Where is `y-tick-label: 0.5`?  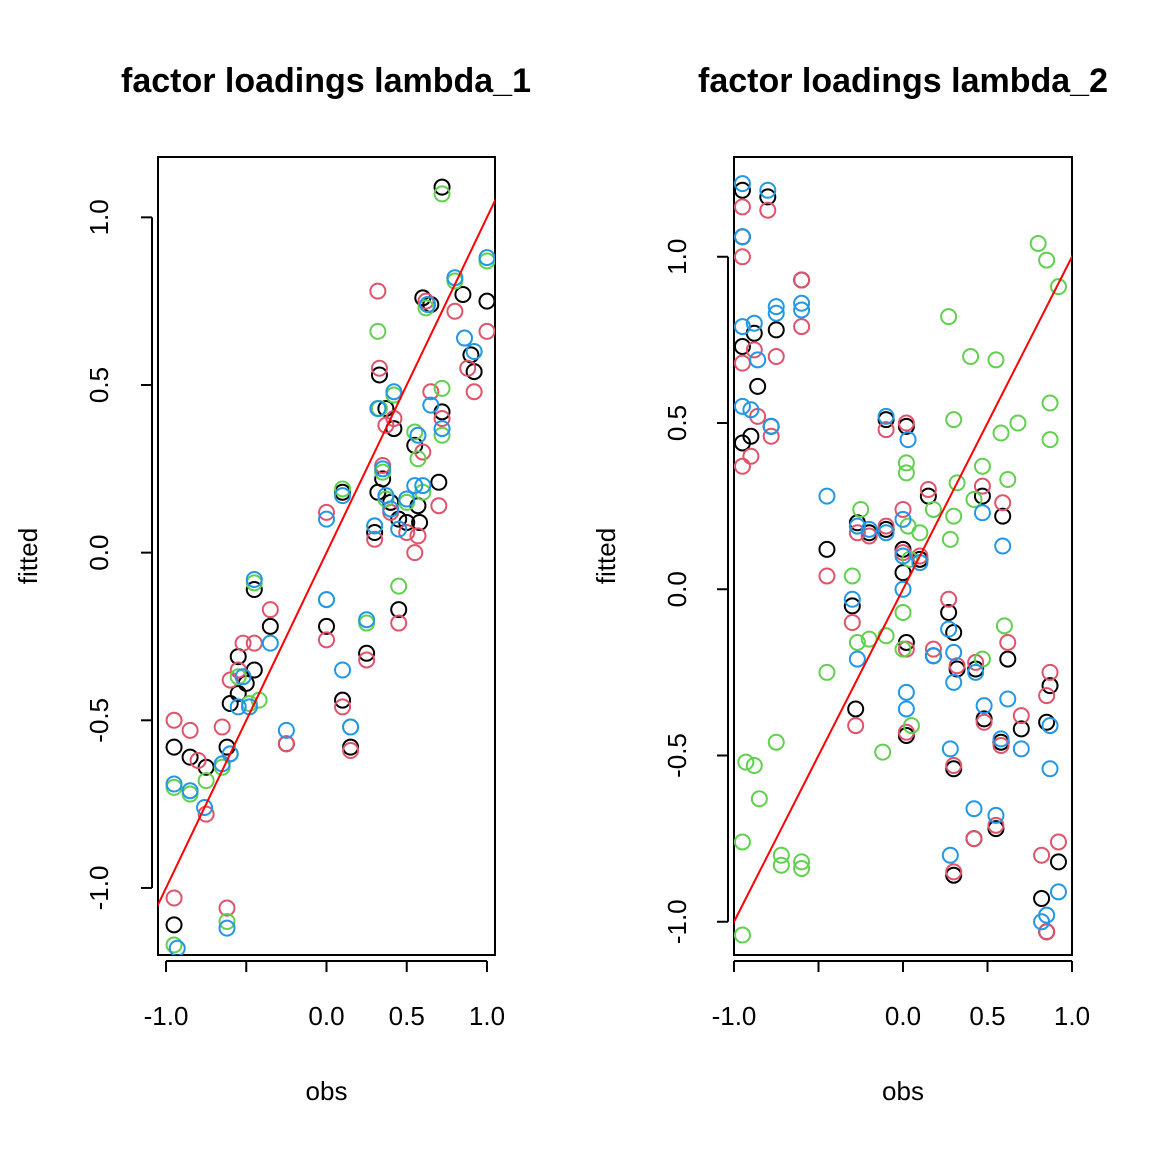 y-tick-label: 0.5 is located at coordinates (677, 423).